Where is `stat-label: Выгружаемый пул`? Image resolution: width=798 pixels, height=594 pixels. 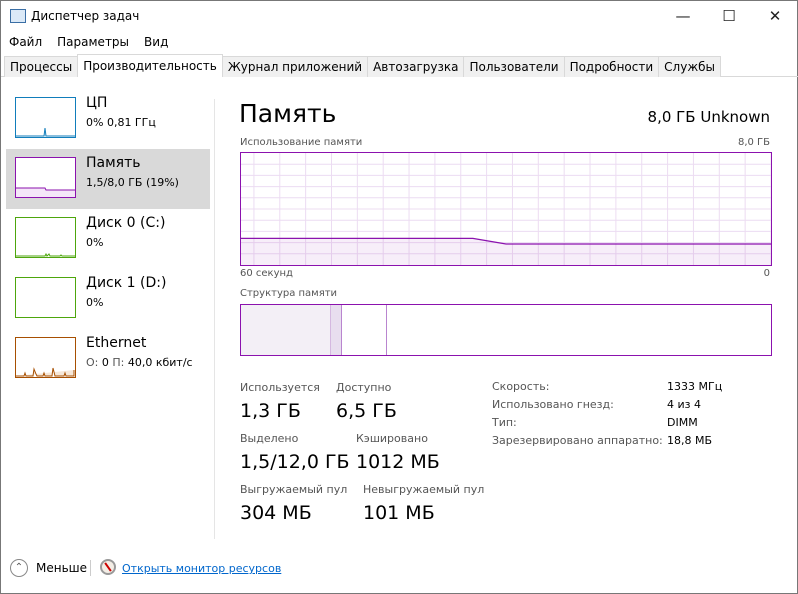
stat-label: Выгружаемый пул is located at coordinates (294, 489).